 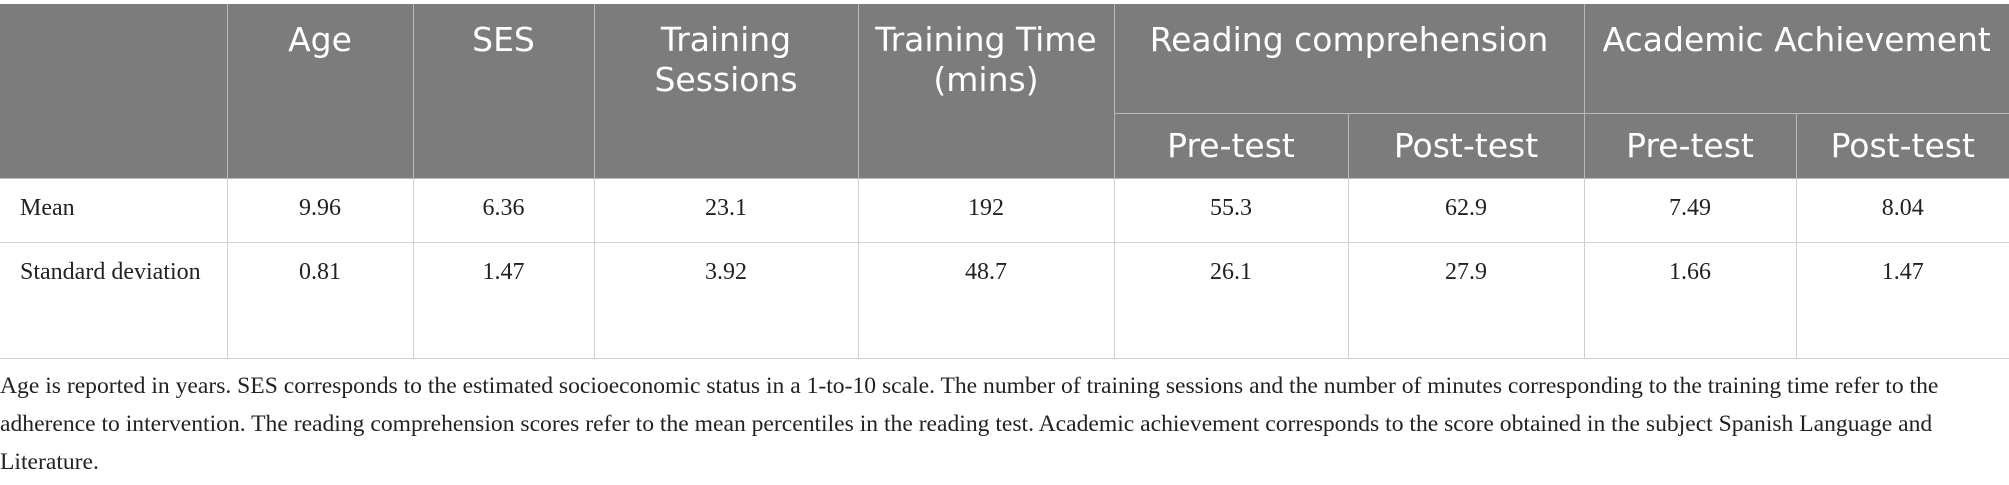 I want to click on header-academic-pre-test: Pre-test, so click(x=1689, y=146).